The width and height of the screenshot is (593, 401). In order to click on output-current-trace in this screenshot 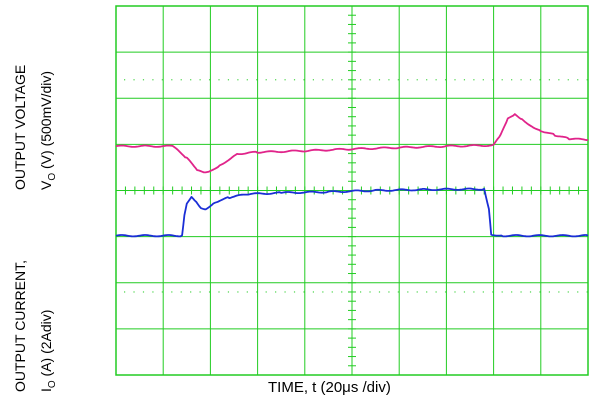, I will do `click(352, 212)`.